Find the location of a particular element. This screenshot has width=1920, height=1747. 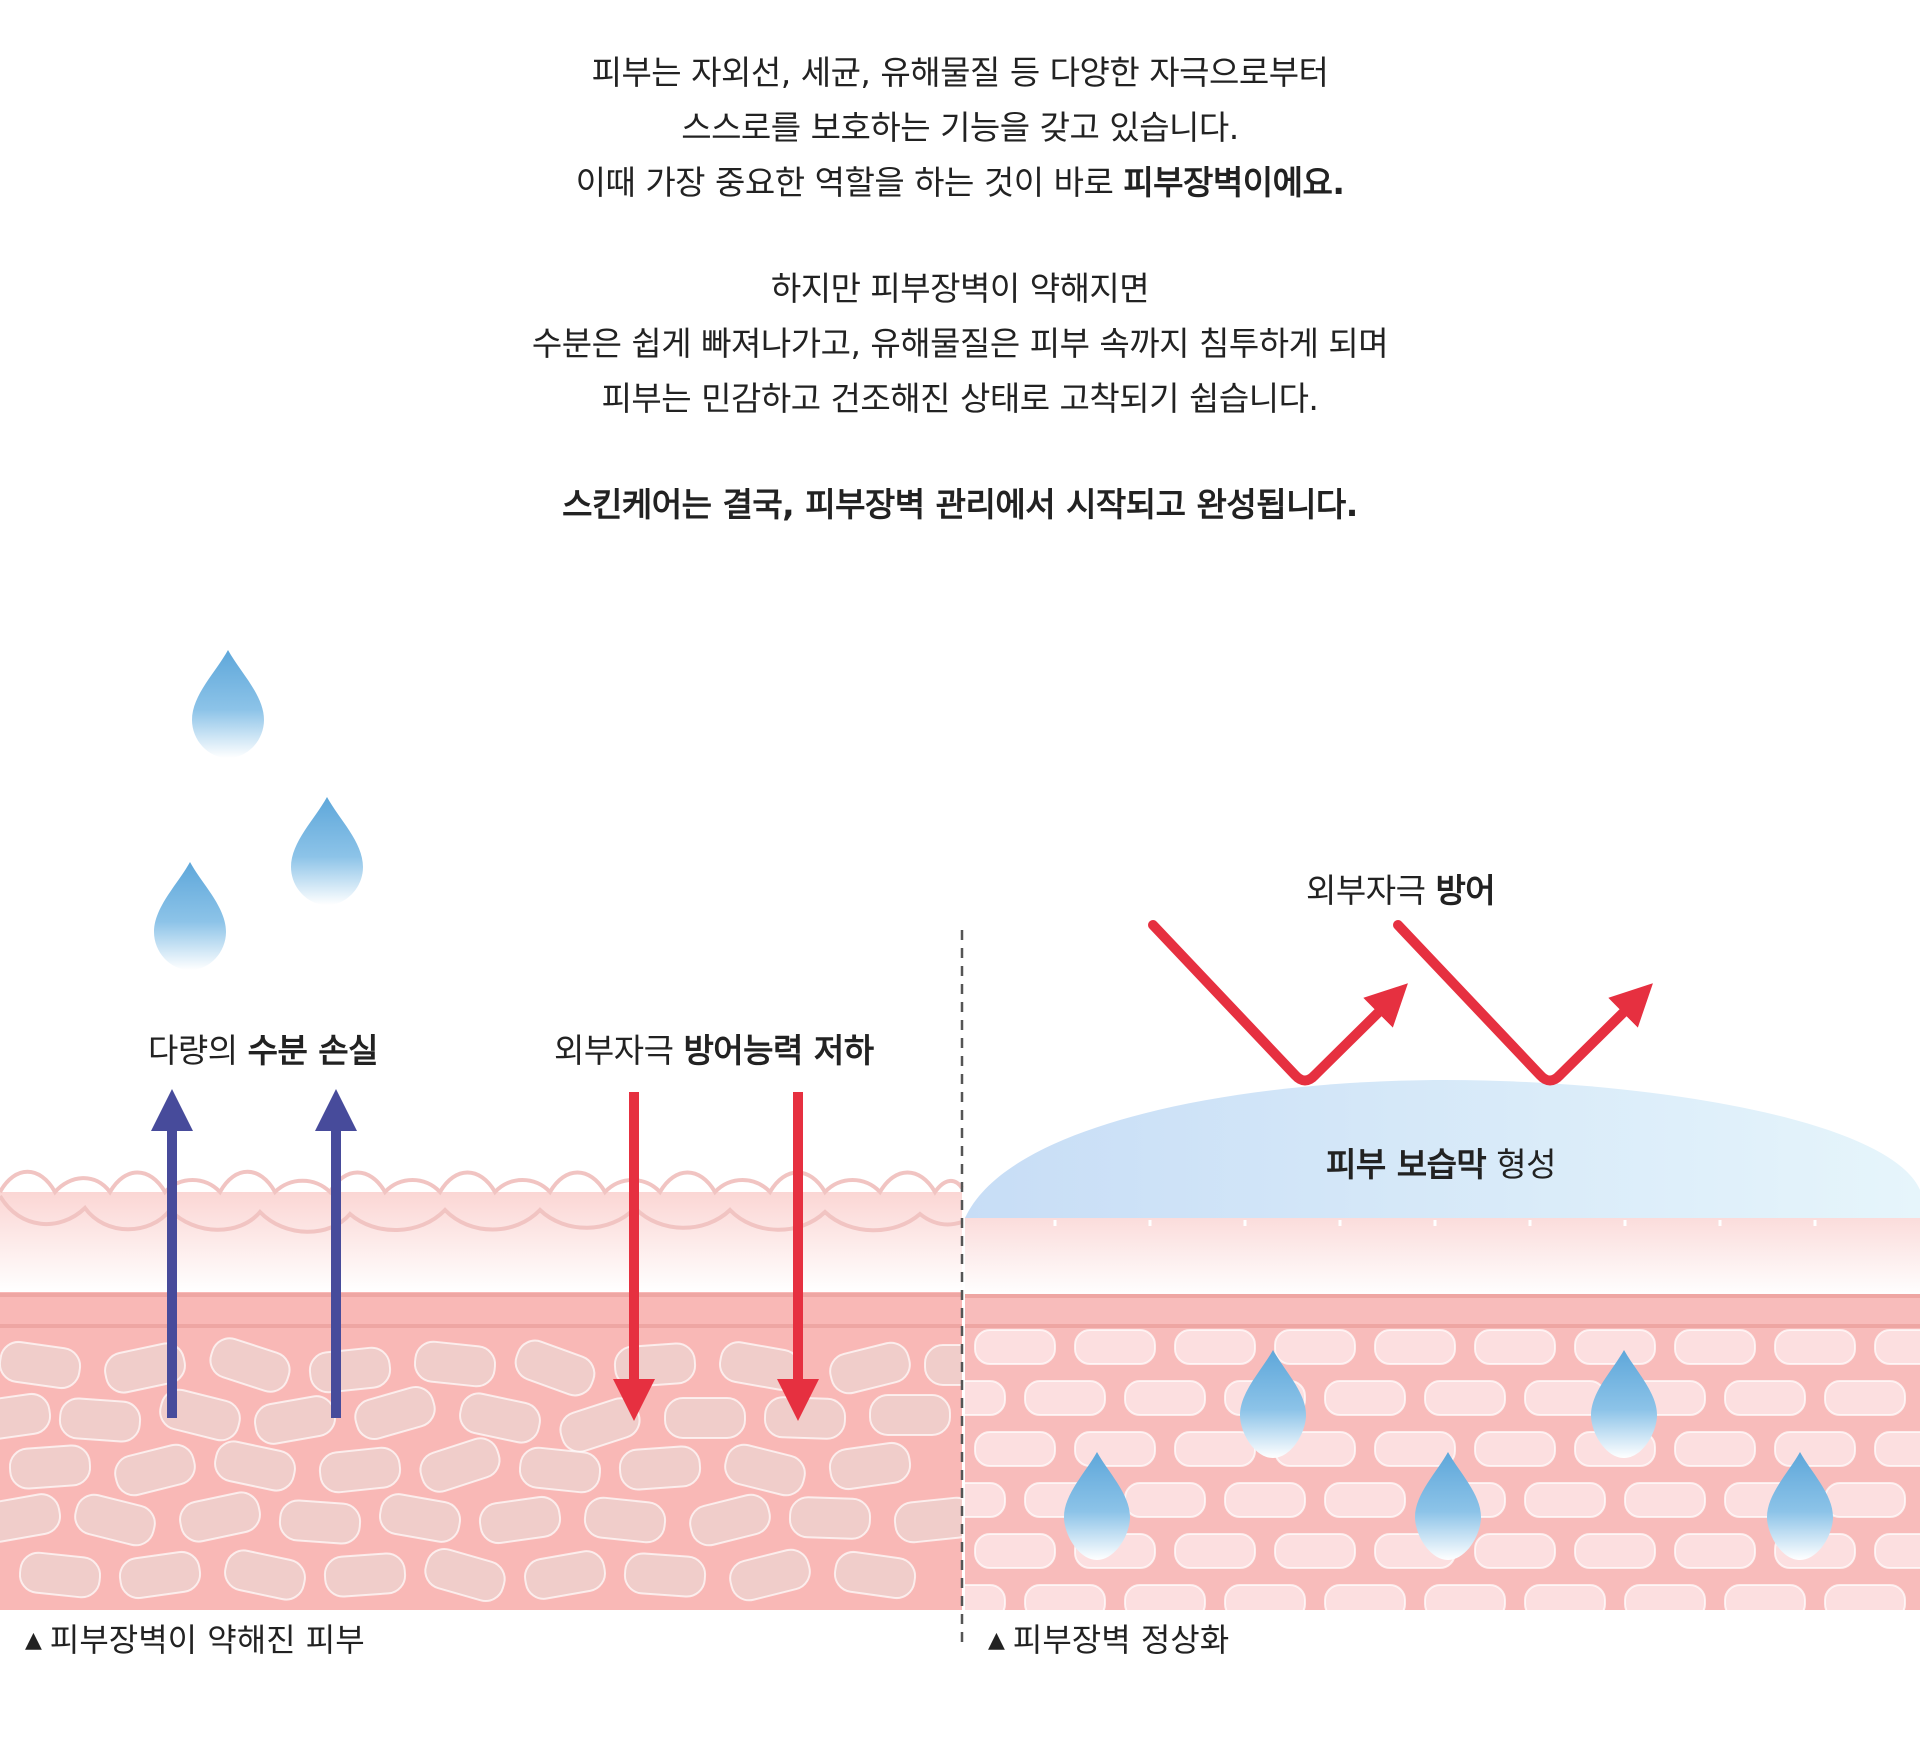

deflected-stimulus-arrows is located at coordinates (1400, 1003).